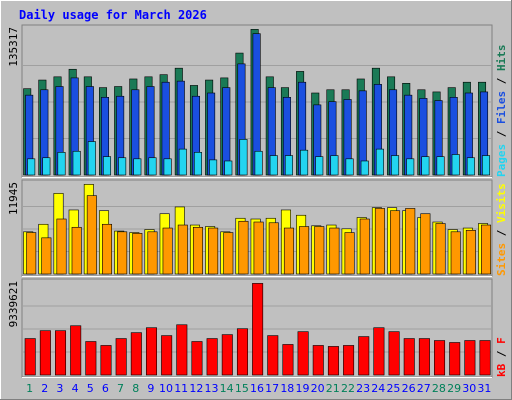 The image size is (512, 400). Describe the element at coordinates (105, 388) in the screenshot. I see `x-tick-label-6: 6` at that location.